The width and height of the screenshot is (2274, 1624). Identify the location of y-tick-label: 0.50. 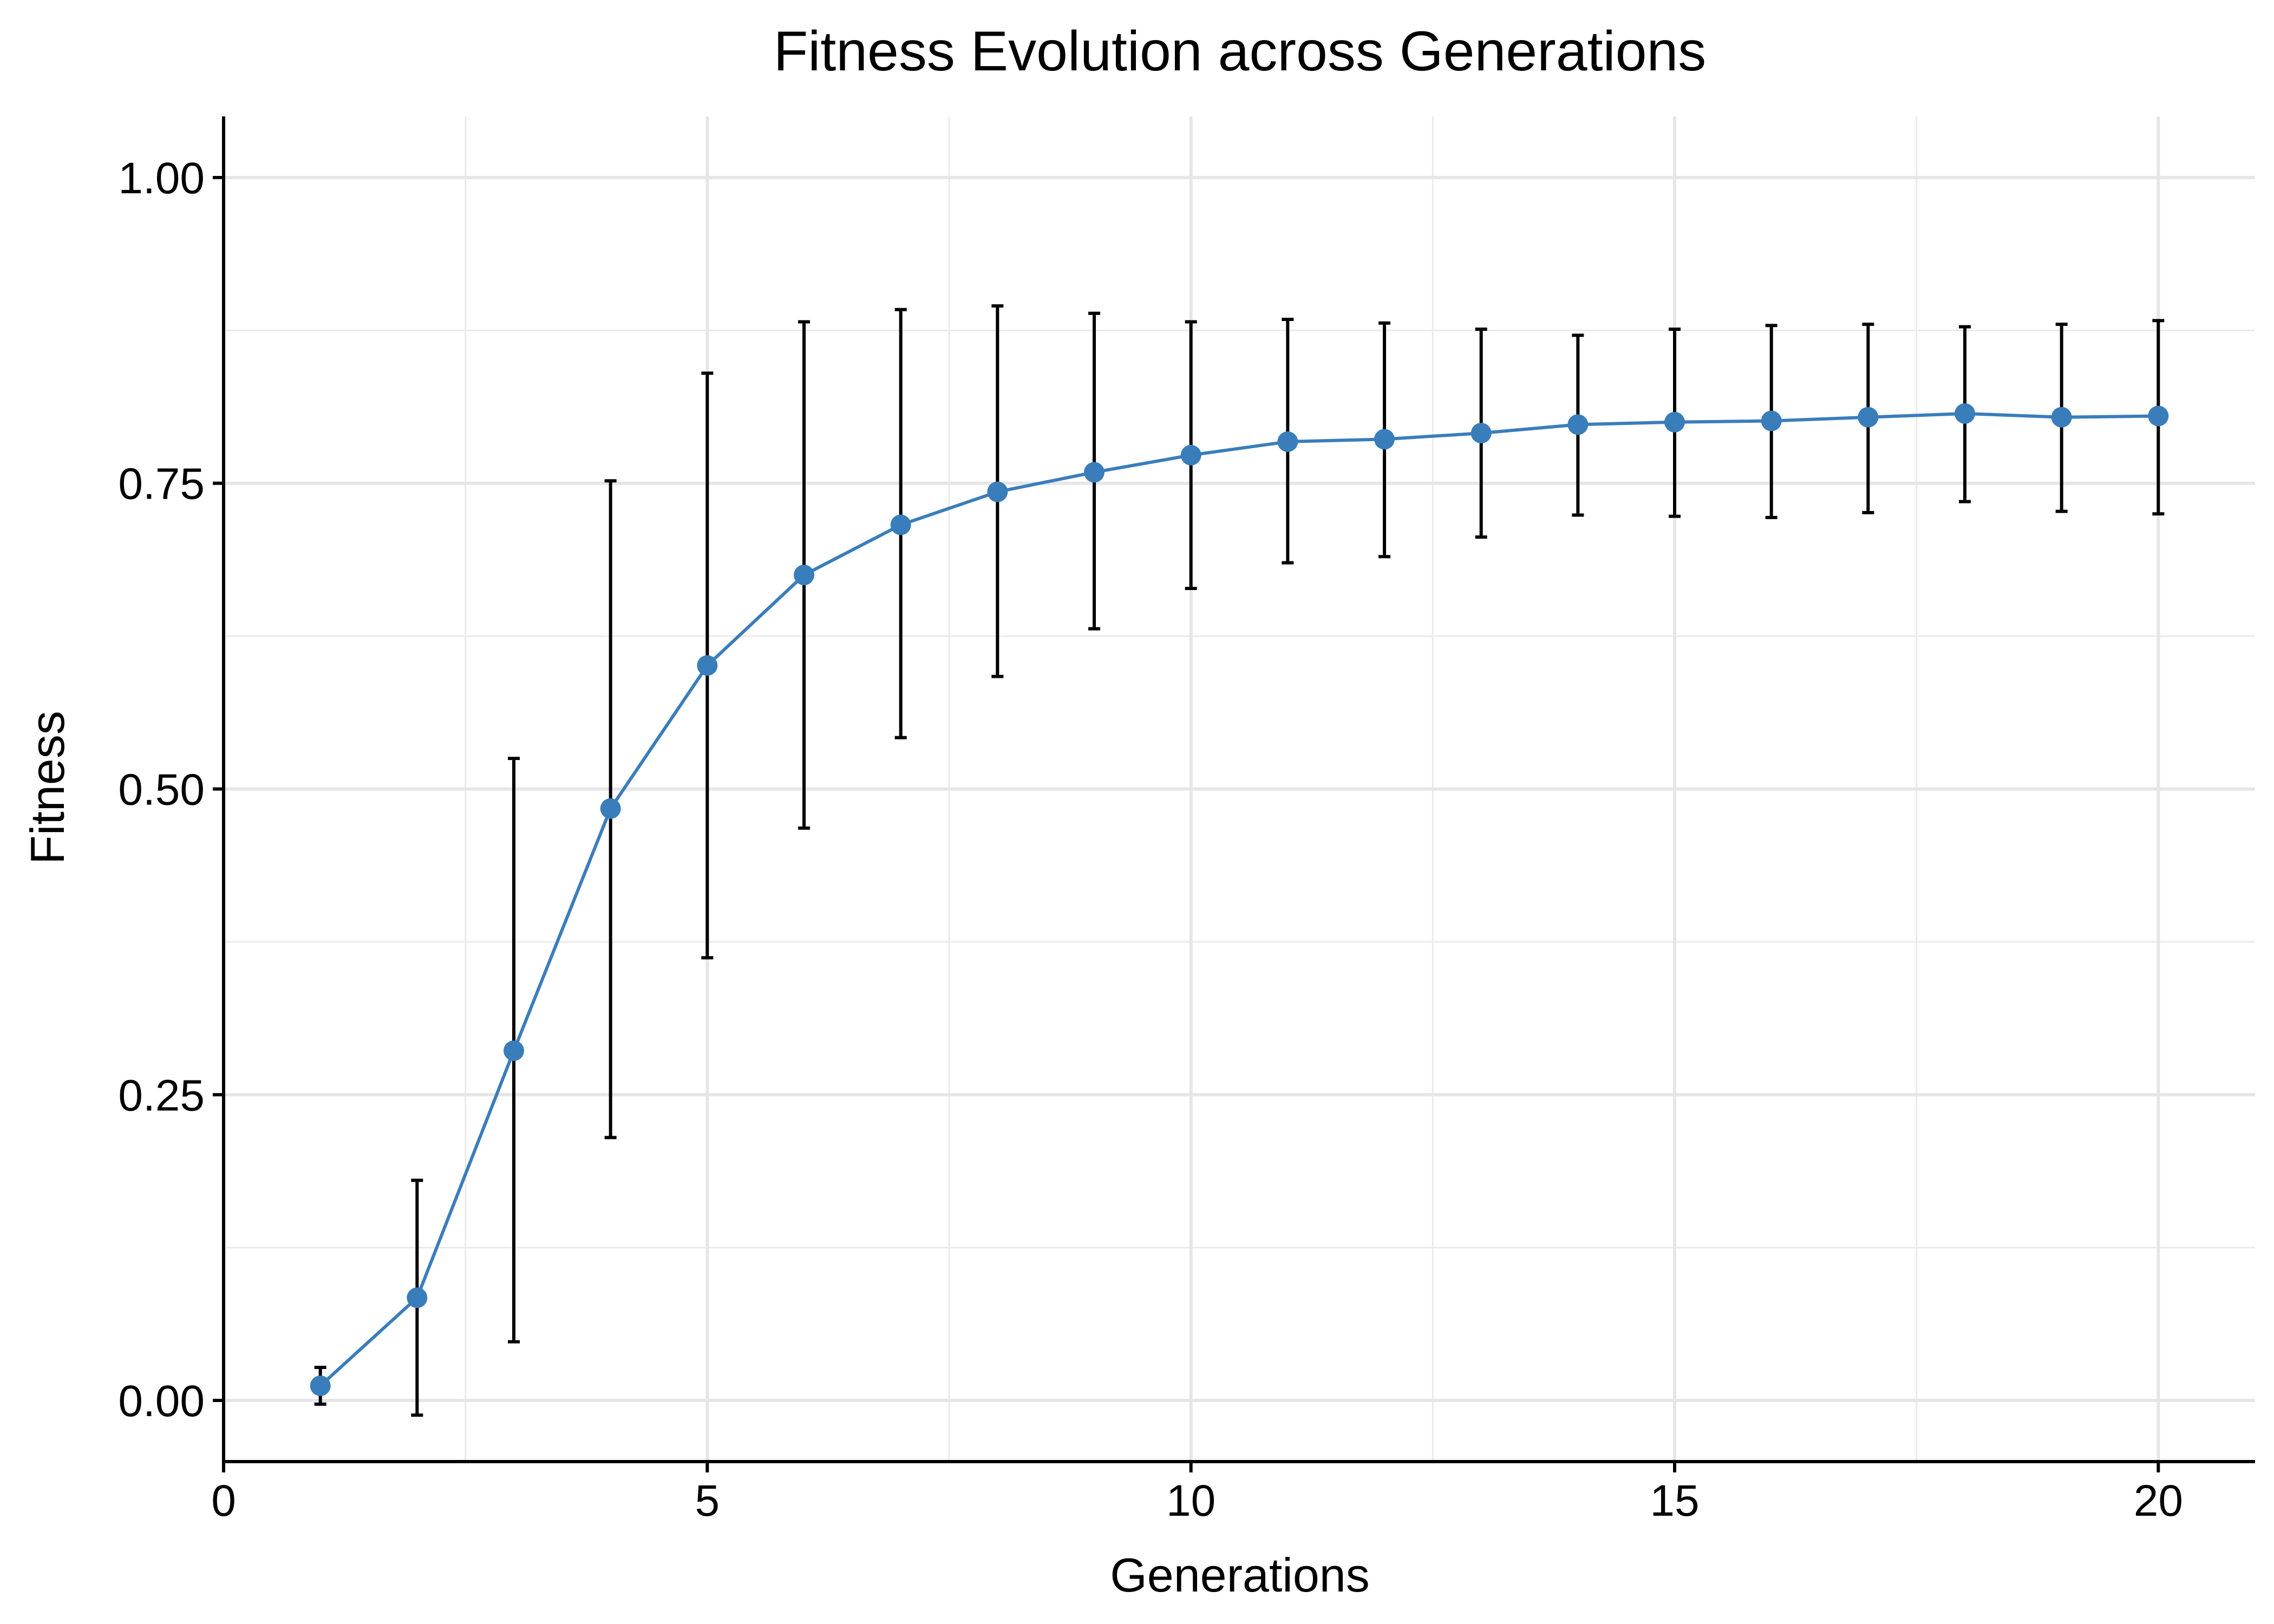
(161, 790).